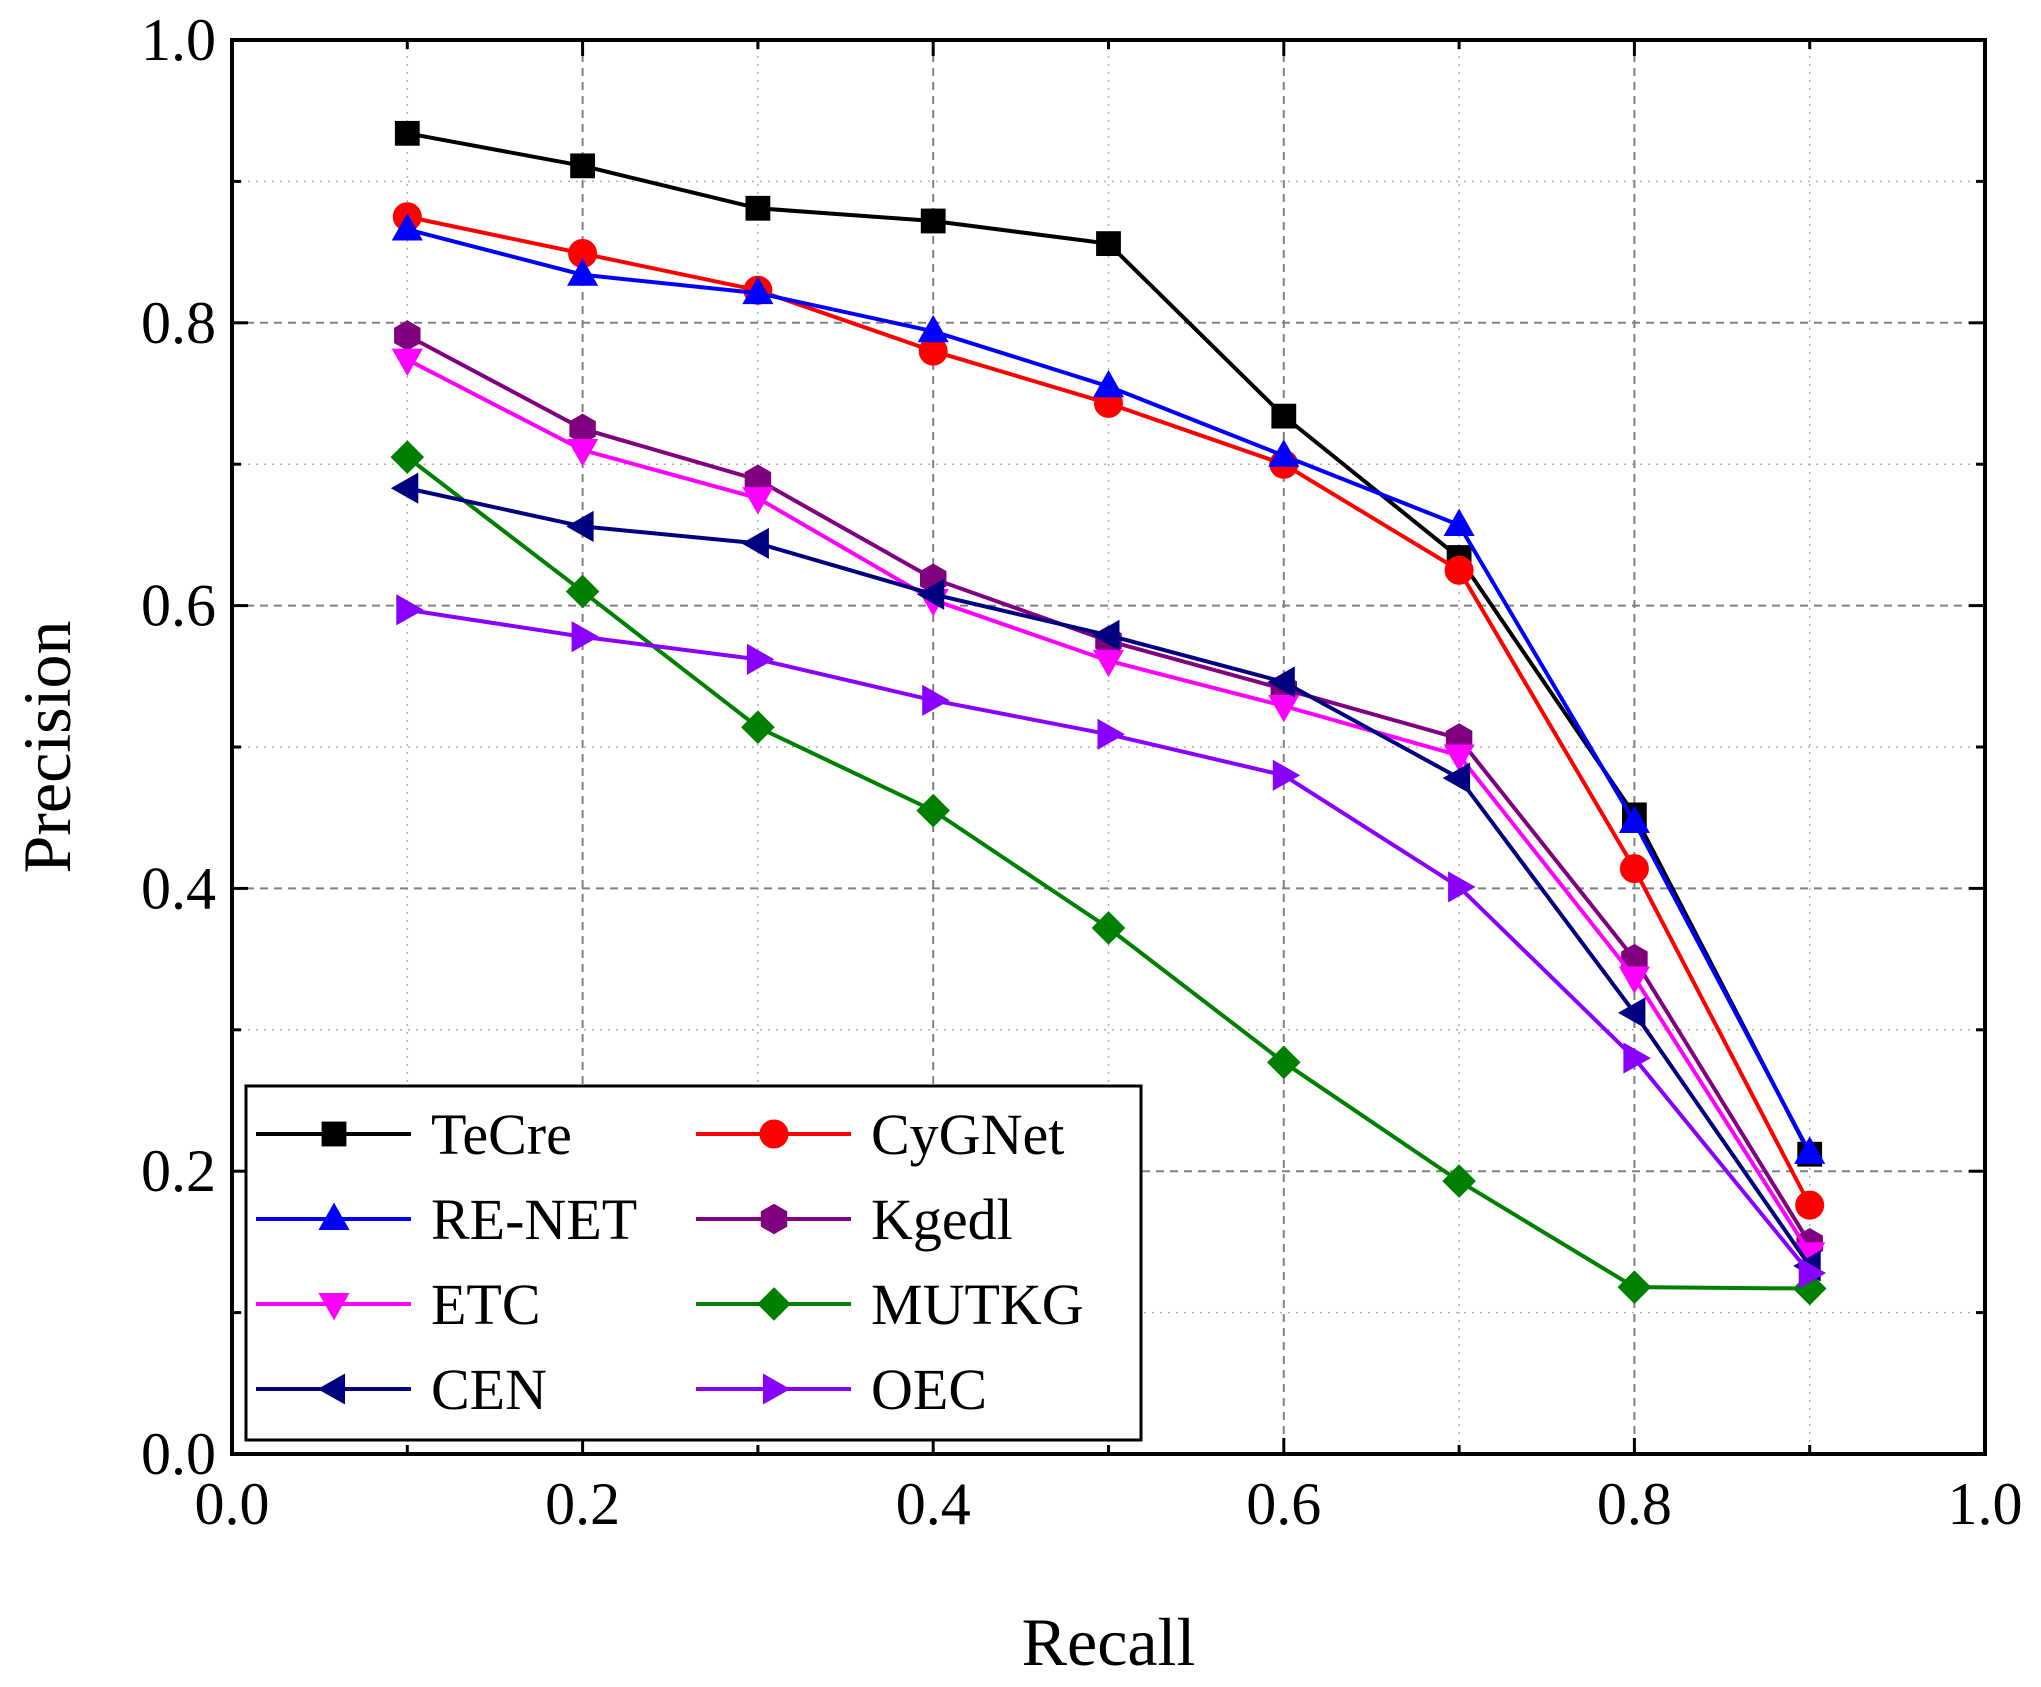 This screenshot has height=1687, width=2041. Describe the element at coordinates (977, 1304) in the screenshot. I see `legend-label: MUTKG` at that location.